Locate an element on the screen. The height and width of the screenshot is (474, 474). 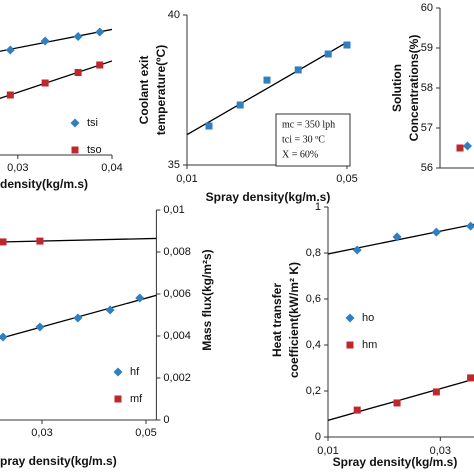
y-axis-label: Coolant exit is located at coordinates (144, 90).